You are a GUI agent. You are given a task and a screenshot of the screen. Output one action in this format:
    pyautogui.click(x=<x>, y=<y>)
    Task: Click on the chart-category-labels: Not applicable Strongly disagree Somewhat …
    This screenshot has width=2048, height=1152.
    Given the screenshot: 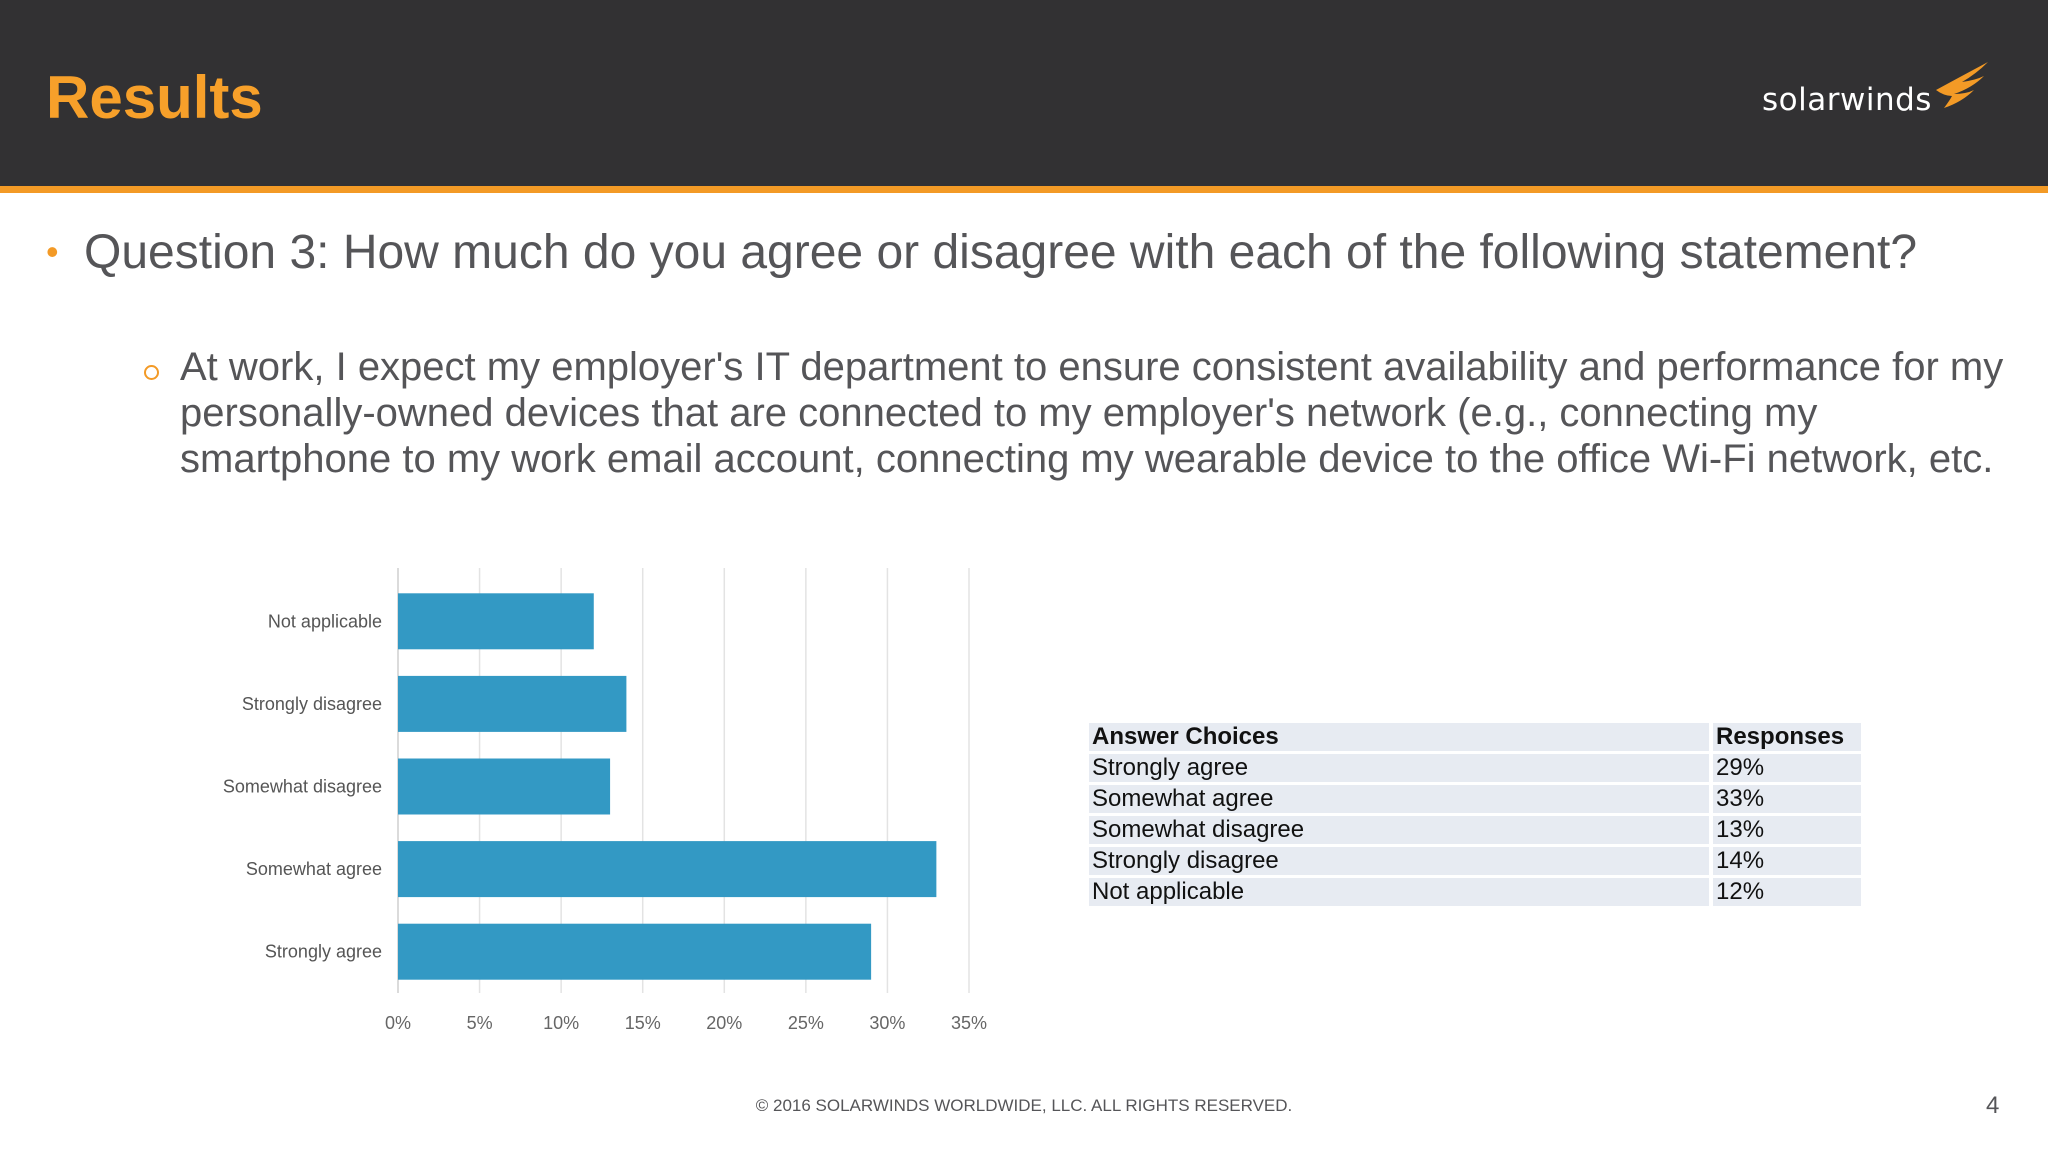 What is the action you would take?
    pyautogui.click(x=302, y=786)
    